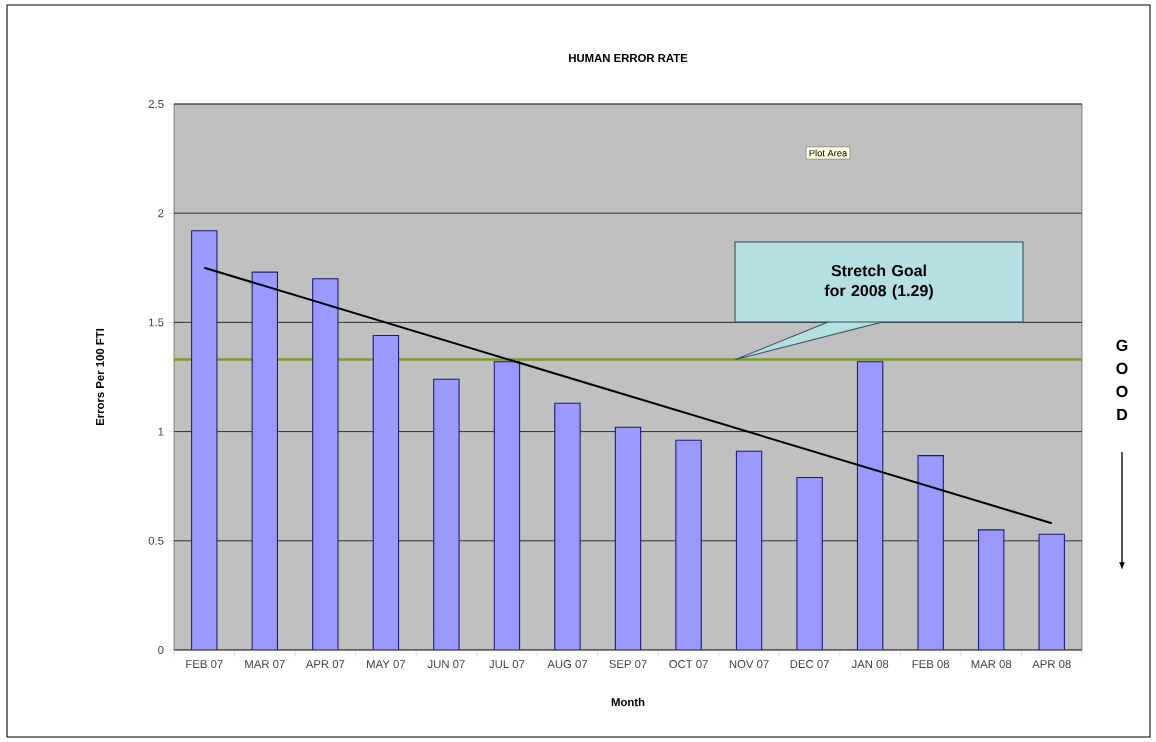 This screenshot has height=742, width=1156. I want to click on y-tick-label: 1, so click(161, 431).